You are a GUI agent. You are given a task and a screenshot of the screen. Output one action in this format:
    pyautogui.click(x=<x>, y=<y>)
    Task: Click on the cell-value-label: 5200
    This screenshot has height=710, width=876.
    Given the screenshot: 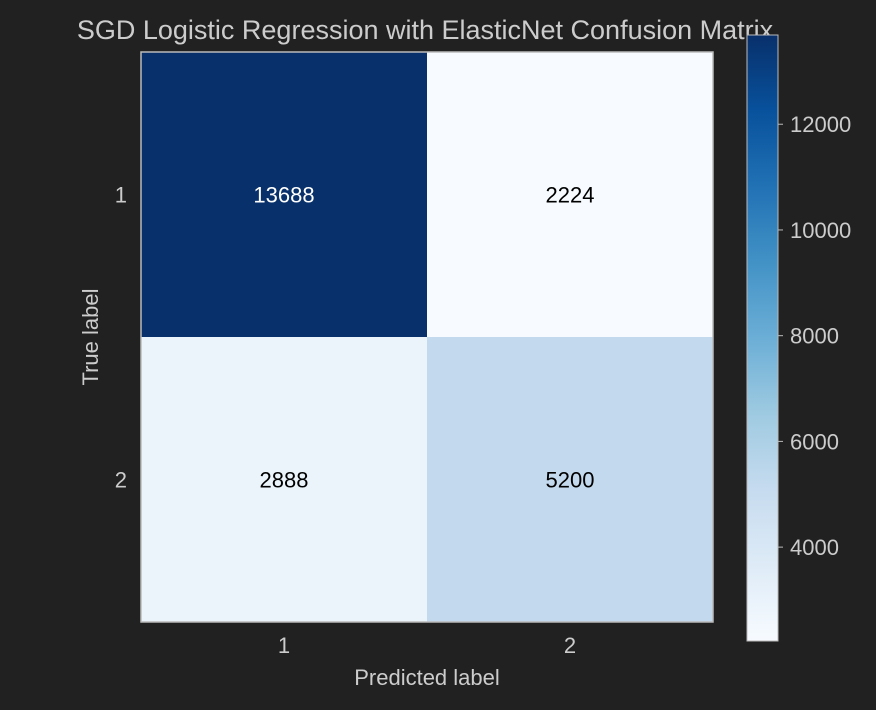 What is the action you would take?
    pyautogui.click(x=570, y=480)
    